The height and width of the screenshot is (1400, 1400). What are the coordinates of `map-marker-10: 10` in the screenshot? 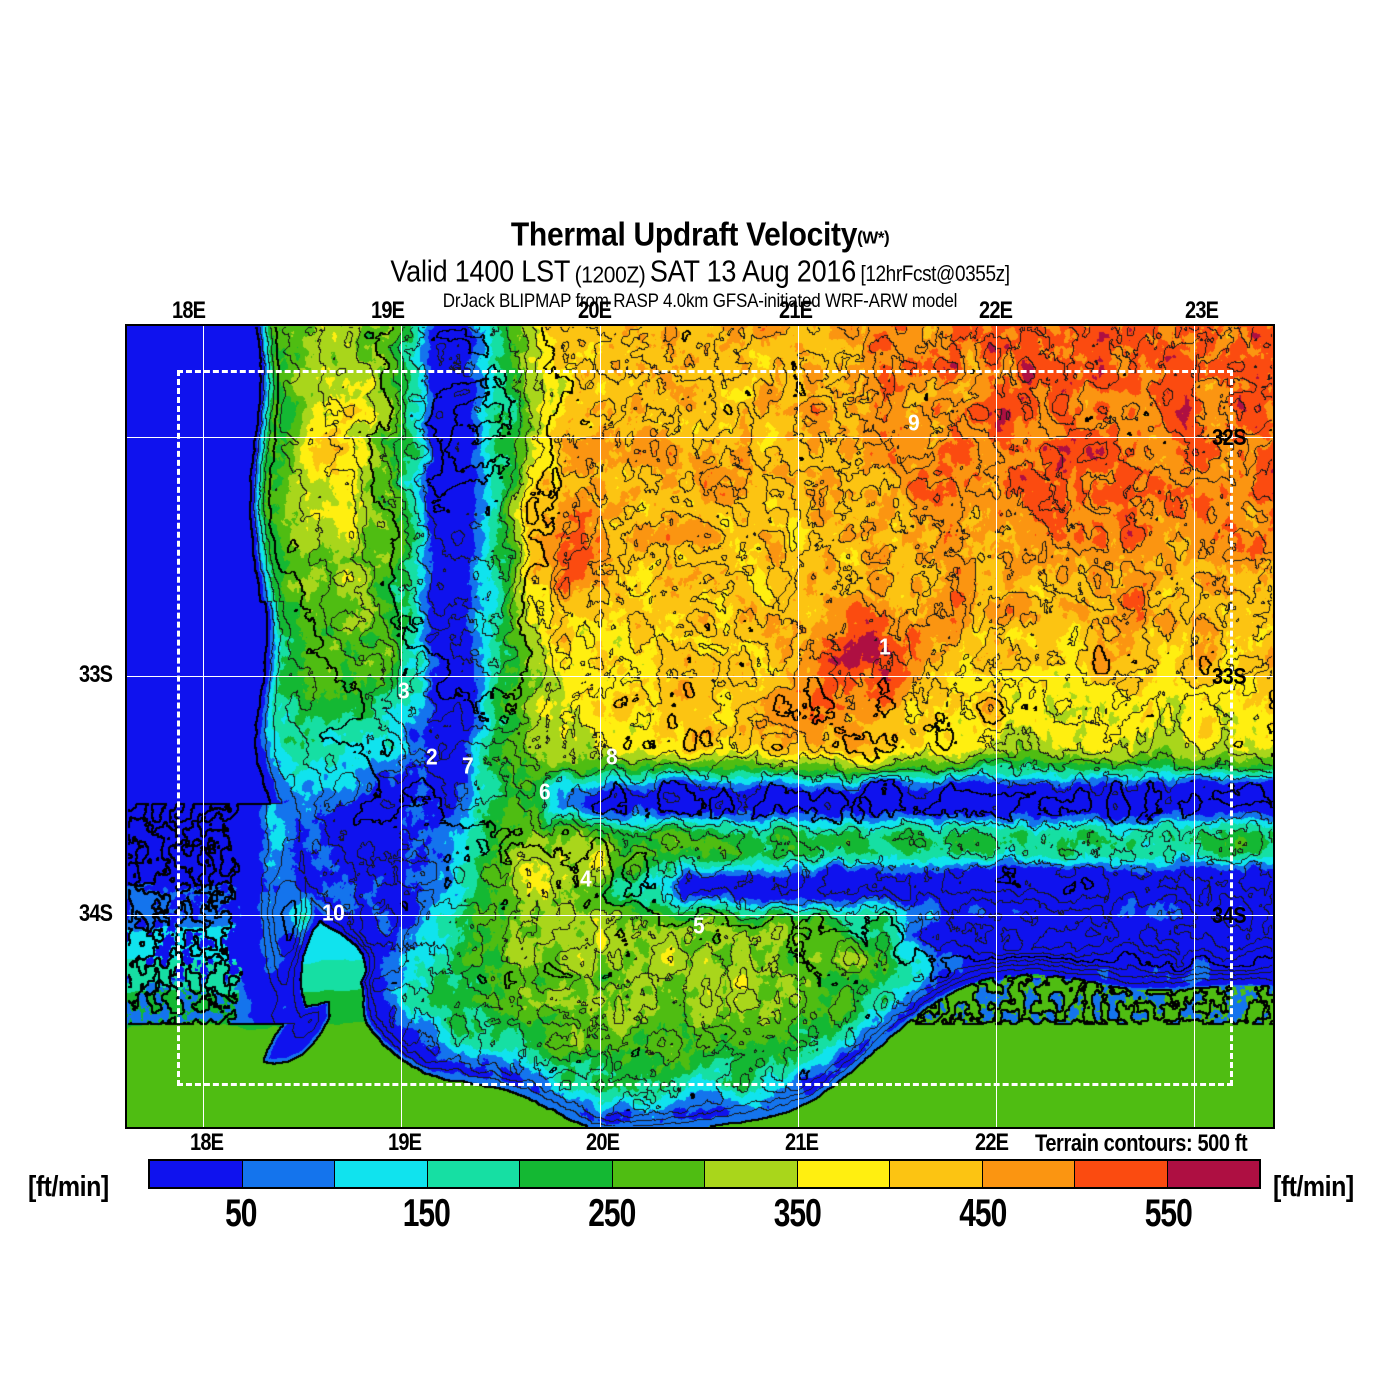 It's located at (333, 913).